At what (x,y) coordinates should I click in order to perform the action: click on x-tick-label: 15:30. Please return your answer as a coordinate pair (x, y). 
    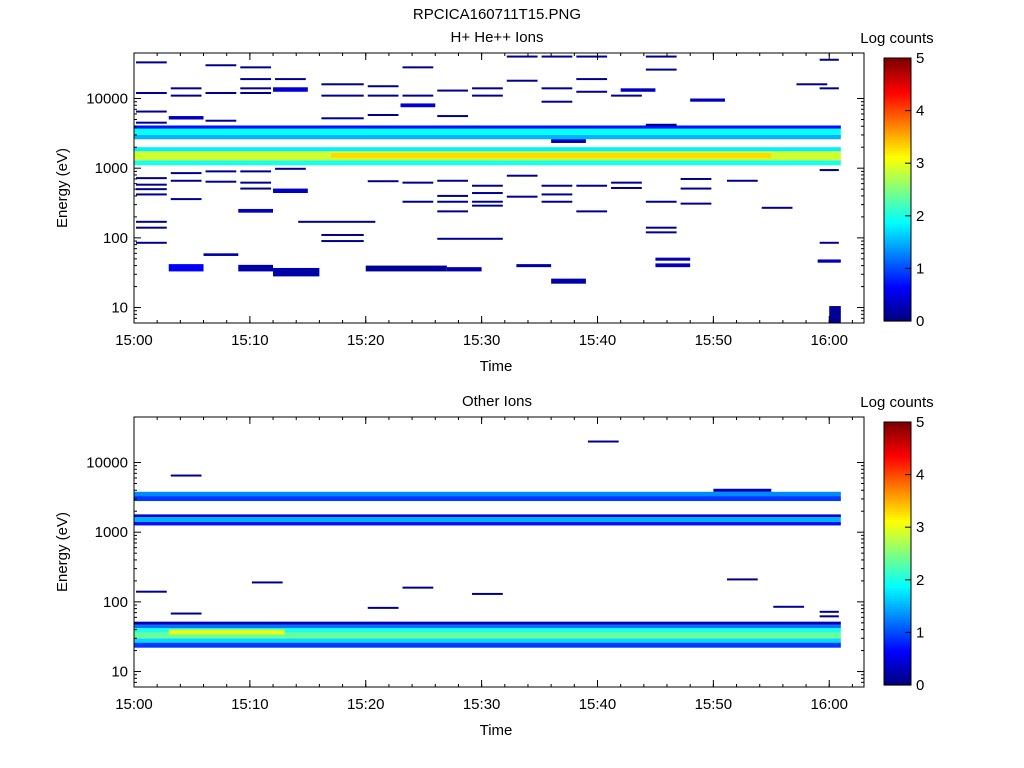
    Looking at the image, I should click on (482, 340).